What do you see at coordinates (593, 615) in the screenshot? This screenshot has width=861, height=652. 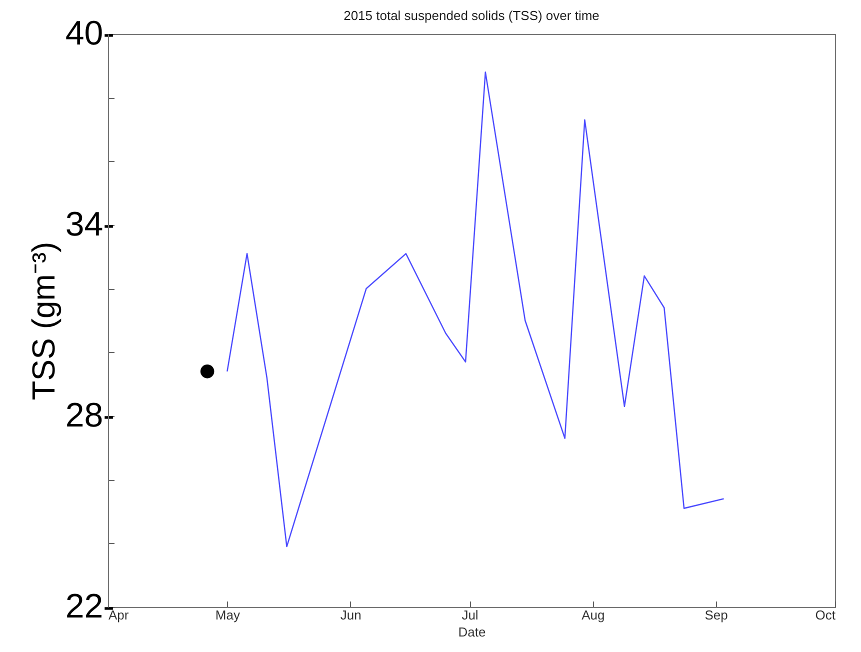 I see `x-tick-label: Aug` at bounding box center [593, 615].